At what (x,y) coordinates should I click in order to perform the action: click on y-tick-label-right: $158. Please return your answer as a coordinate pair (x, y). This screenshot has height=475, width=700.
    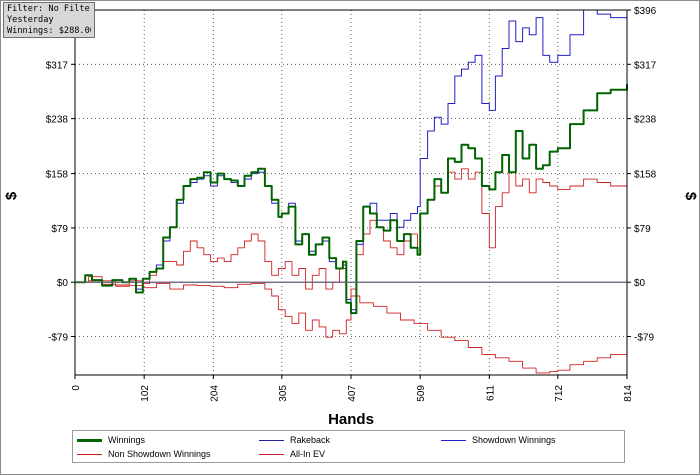
    Looking at the image, I should click on (645, 175).